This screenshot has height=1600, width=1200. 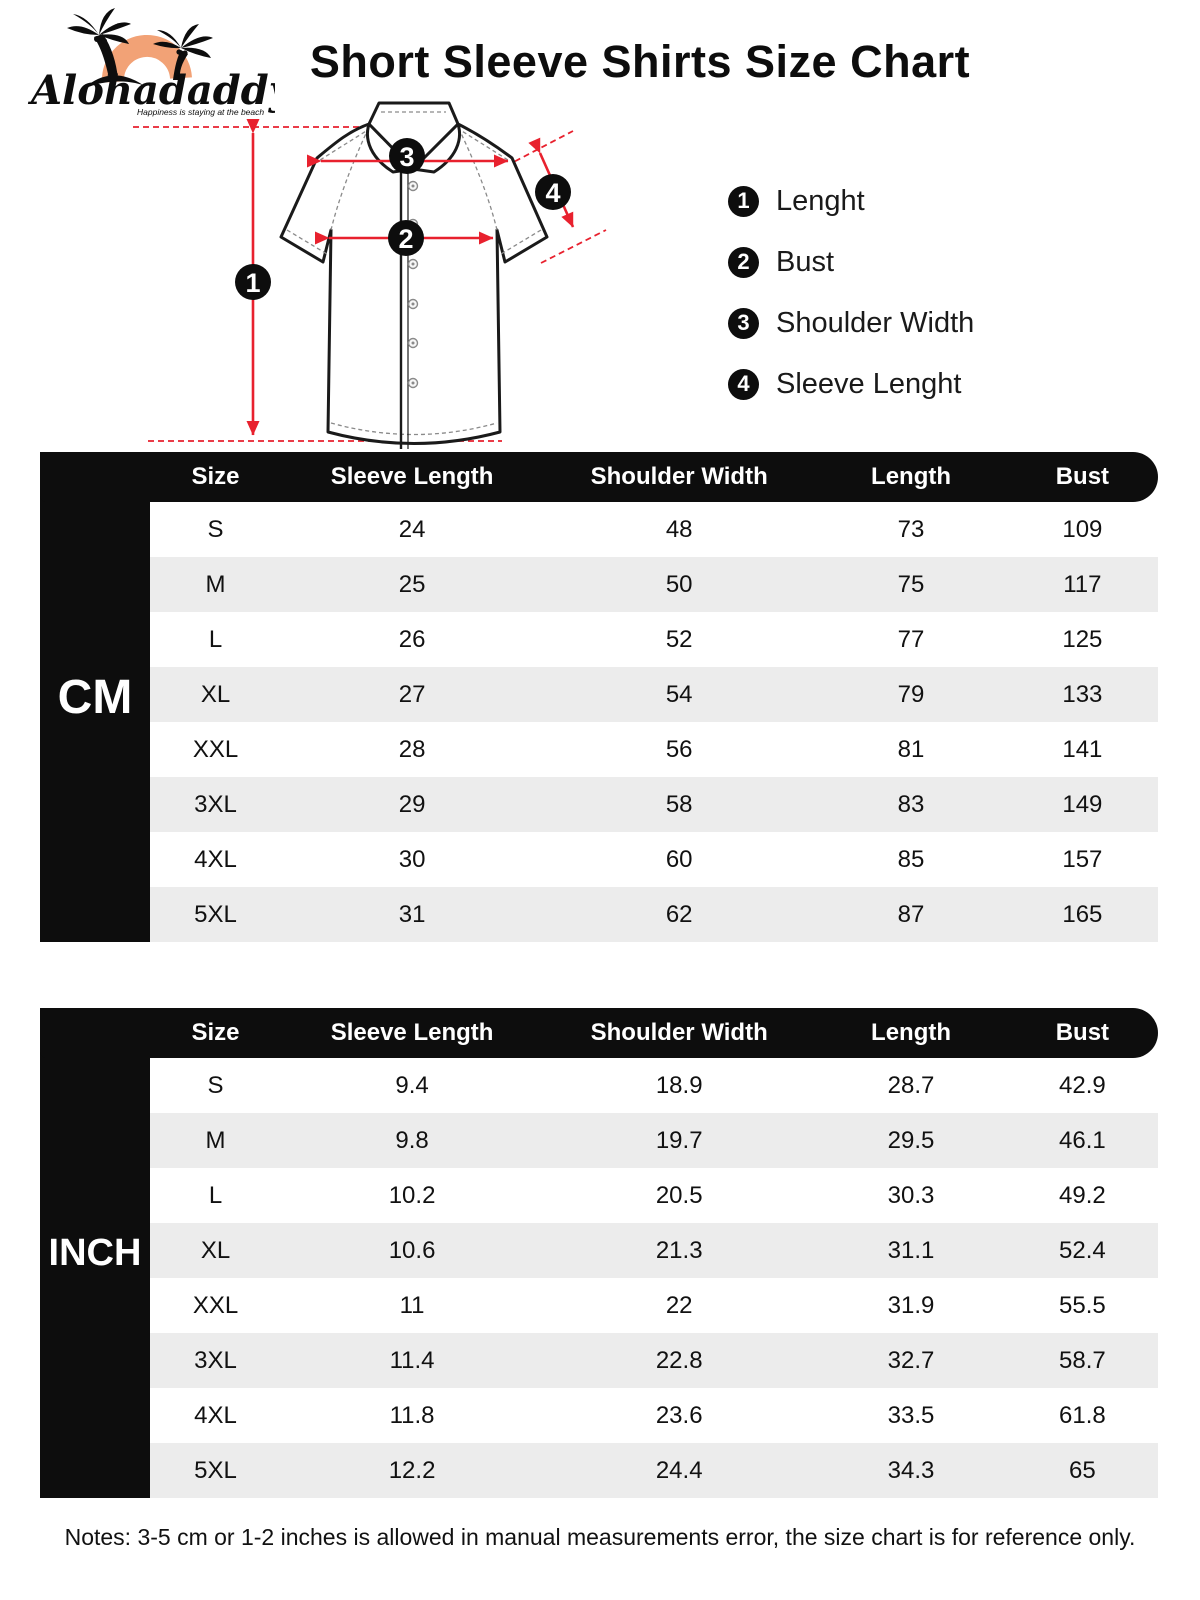 I want to click on cell-size: 3XL, so click(x=215, y=804).